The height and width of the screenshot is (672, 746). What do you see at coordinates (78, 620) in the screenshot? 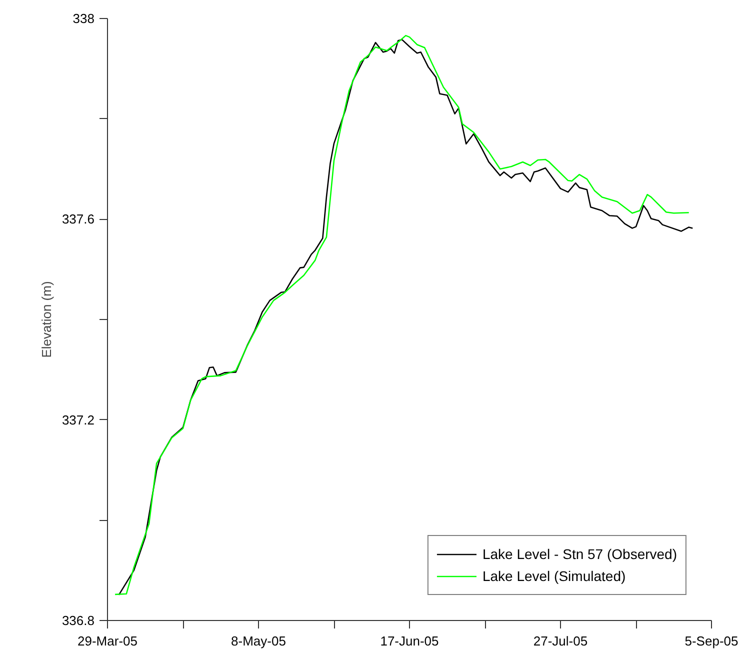
I see `y-tick-label: 336.8` at bounding box center [78, 620].